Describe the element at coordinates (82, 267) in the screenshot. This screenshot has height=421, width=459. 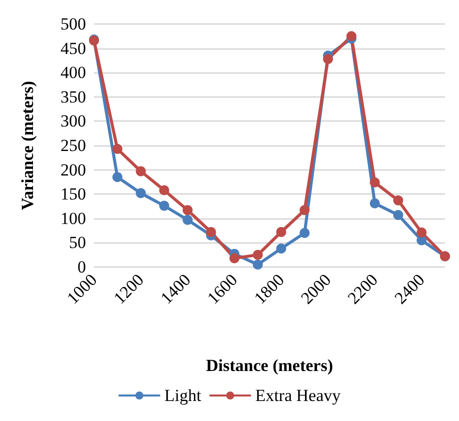
I see `y-tick-label: 0` at that location.